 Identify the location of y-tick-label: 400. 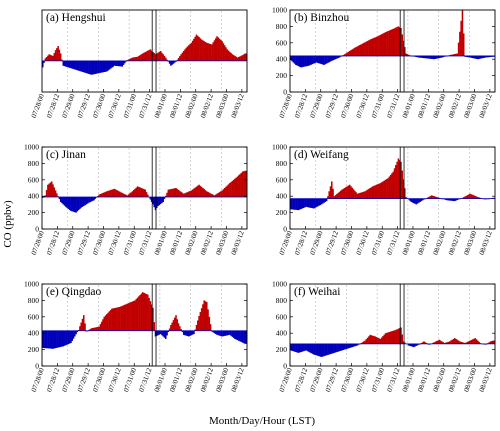
(34, 196).